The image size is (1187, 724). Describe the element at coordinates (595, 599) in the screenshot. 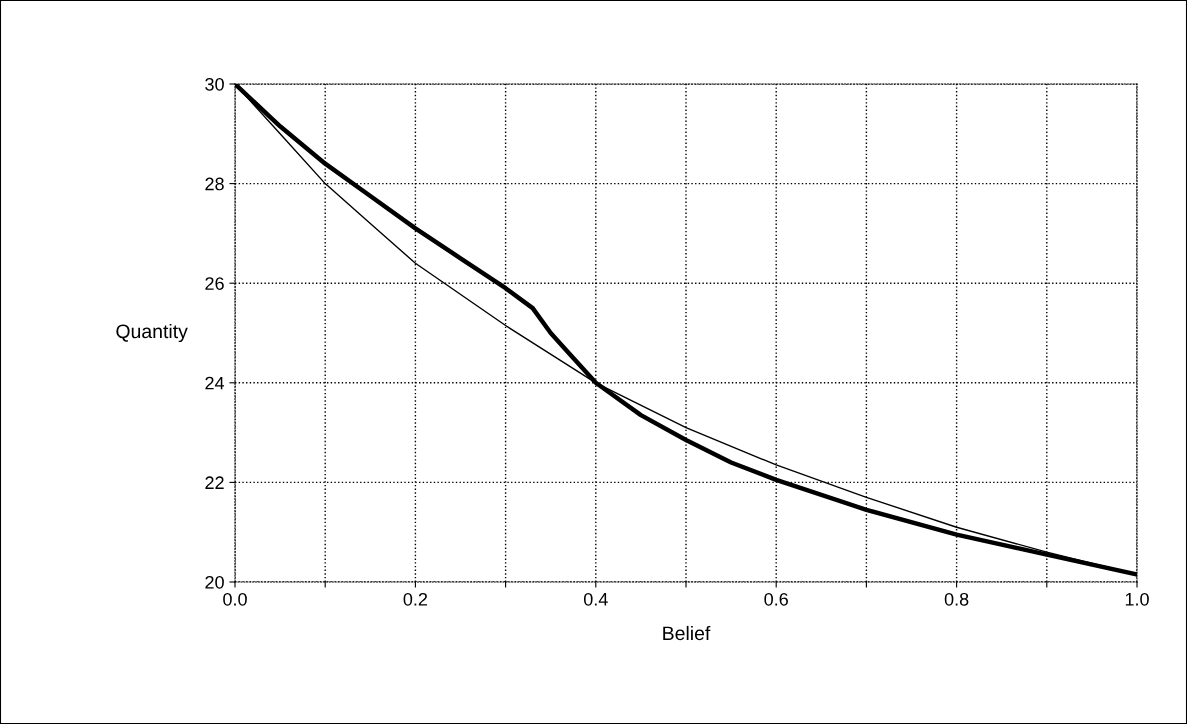

I see `x-tick-label: 0.4` at that location.